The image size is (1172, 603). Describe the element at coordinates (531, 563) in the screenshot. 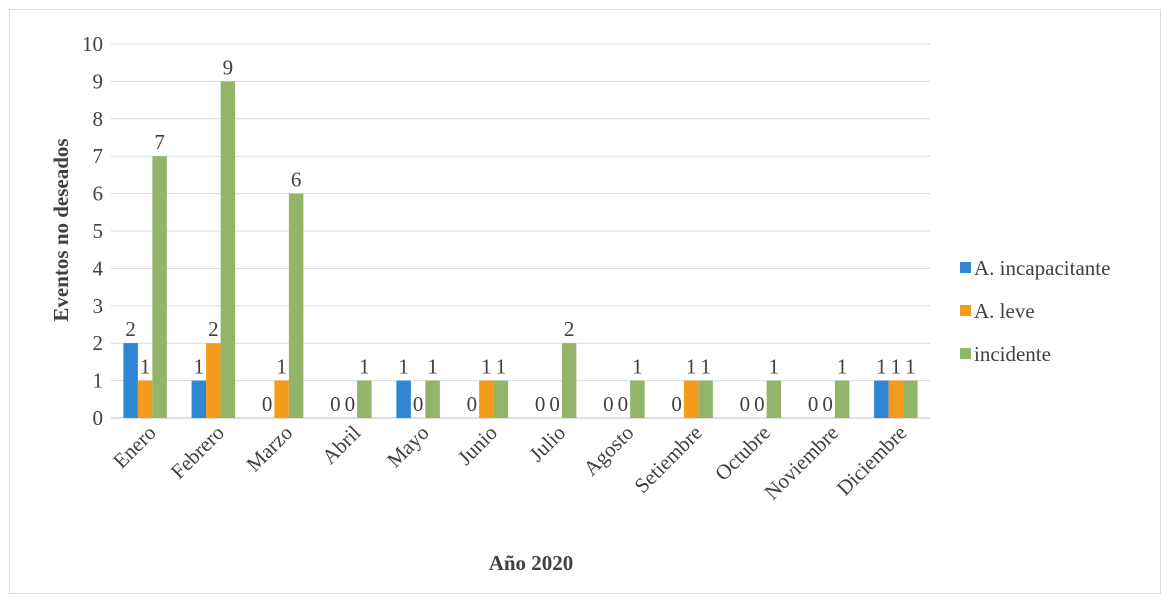

I see `x-axis-title: Año 2020` at that location.